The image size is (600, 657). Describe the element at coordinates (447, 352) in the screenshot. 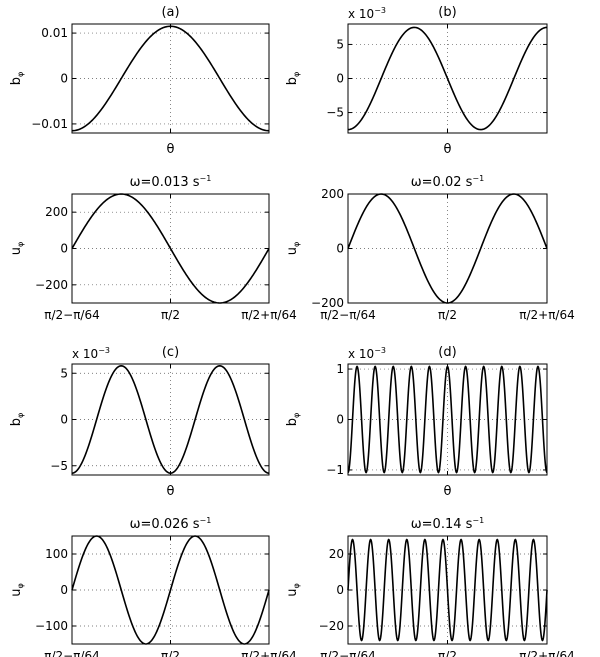

I see `panel-title: (d)` at that location.